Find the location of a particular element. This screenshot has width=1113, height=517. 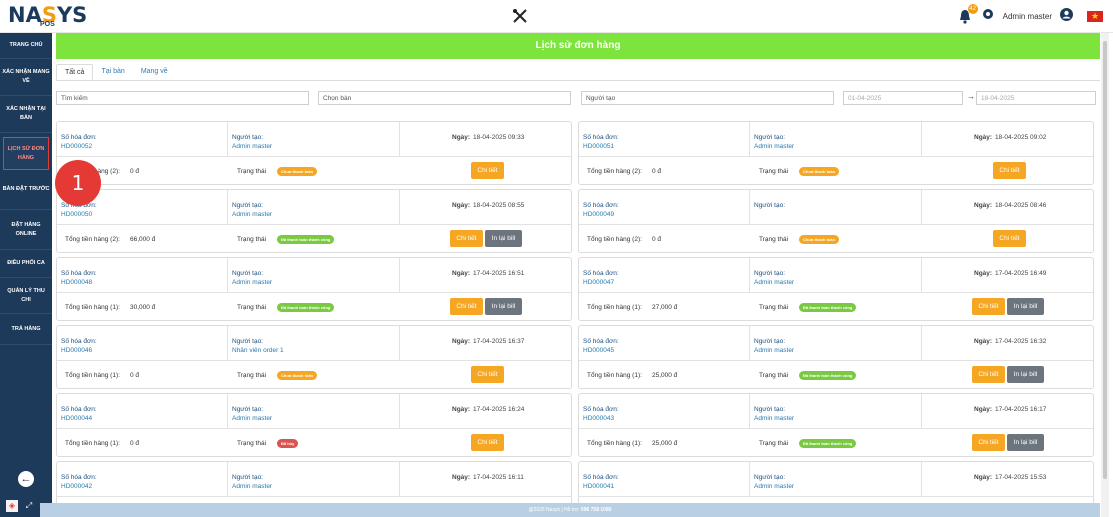

fullscreen-icon: ⤢ is located at coordinates (29, 506).